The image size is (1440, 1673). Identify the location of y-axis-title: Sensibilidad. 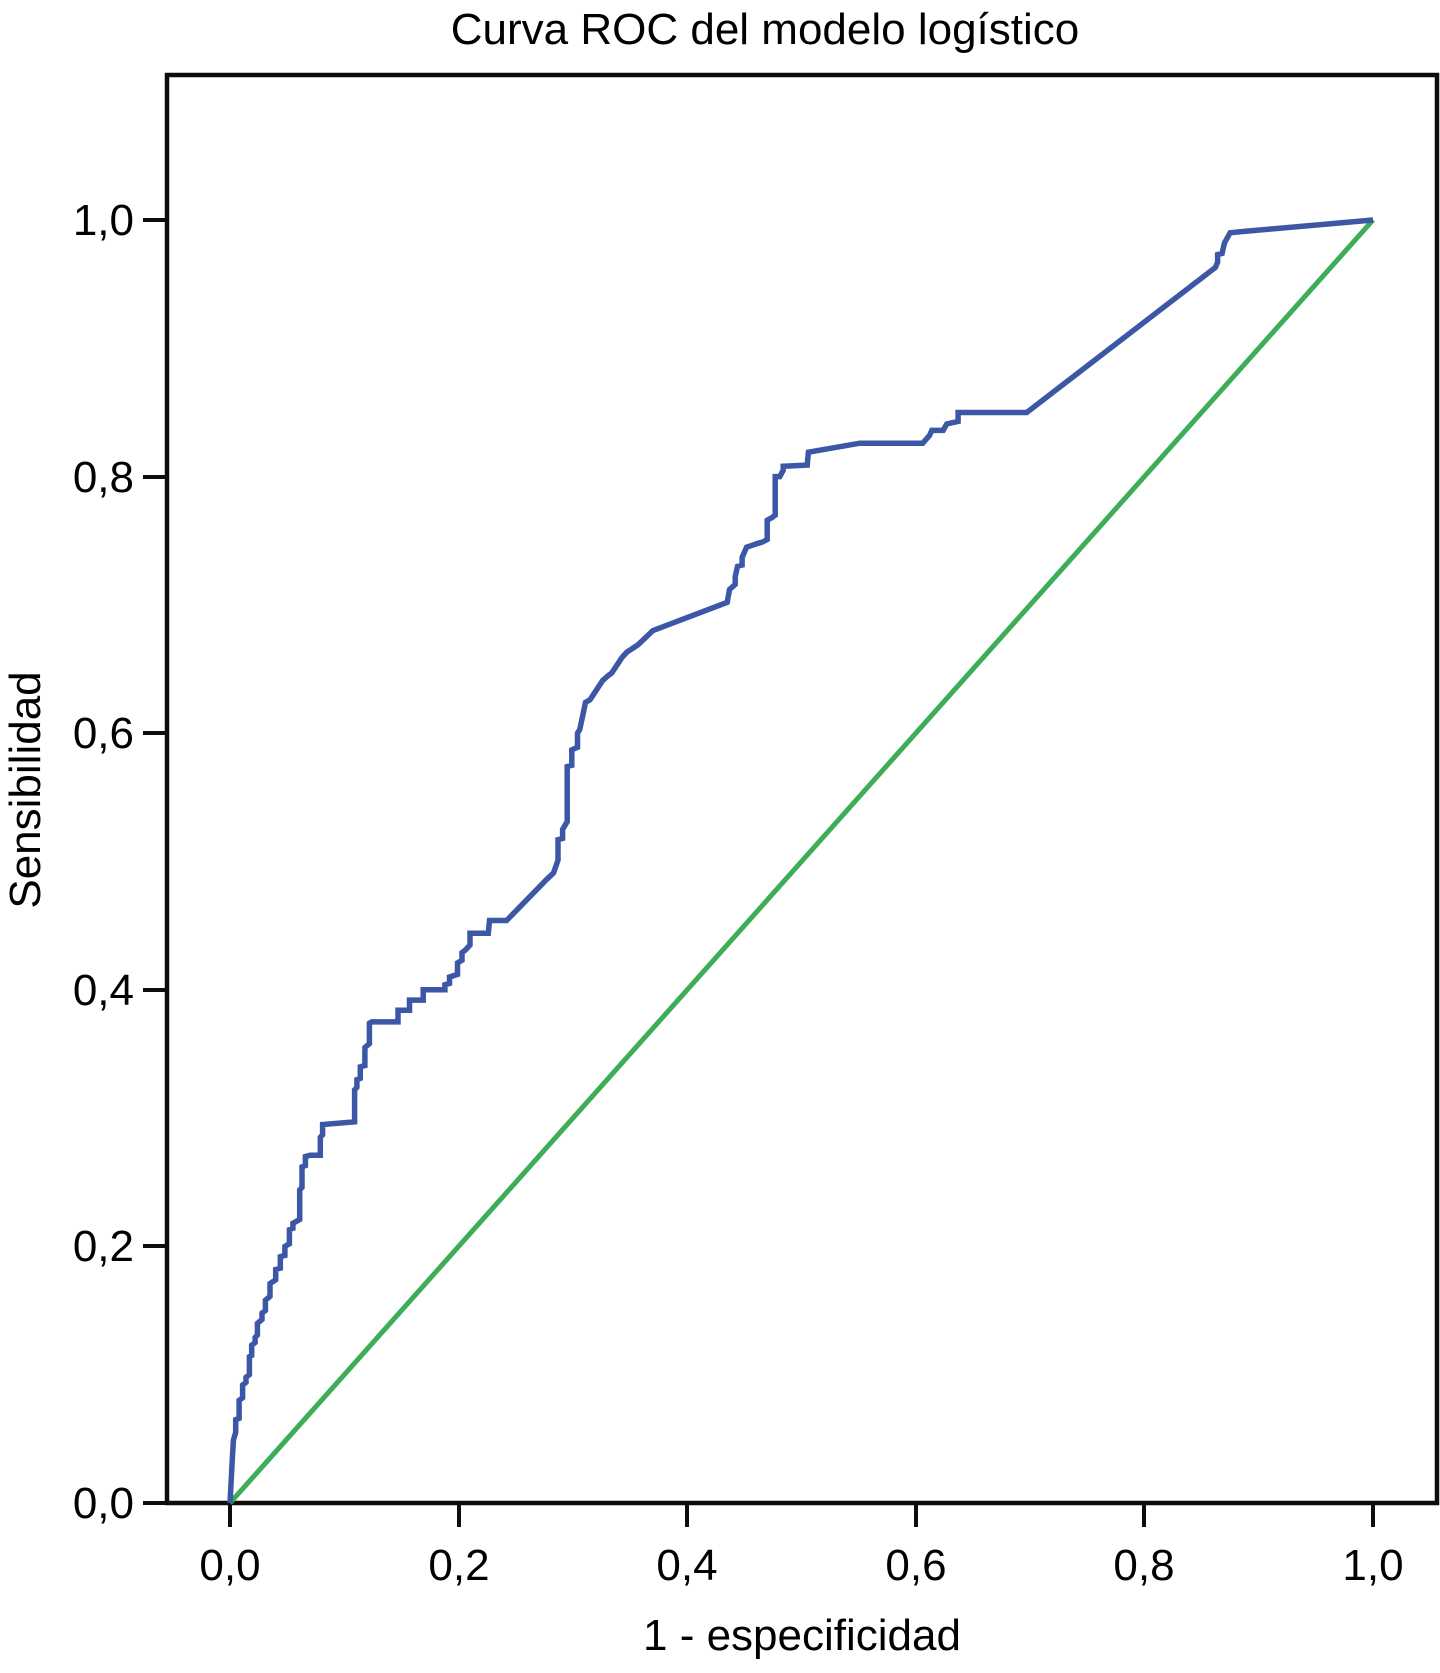
(25, 789).